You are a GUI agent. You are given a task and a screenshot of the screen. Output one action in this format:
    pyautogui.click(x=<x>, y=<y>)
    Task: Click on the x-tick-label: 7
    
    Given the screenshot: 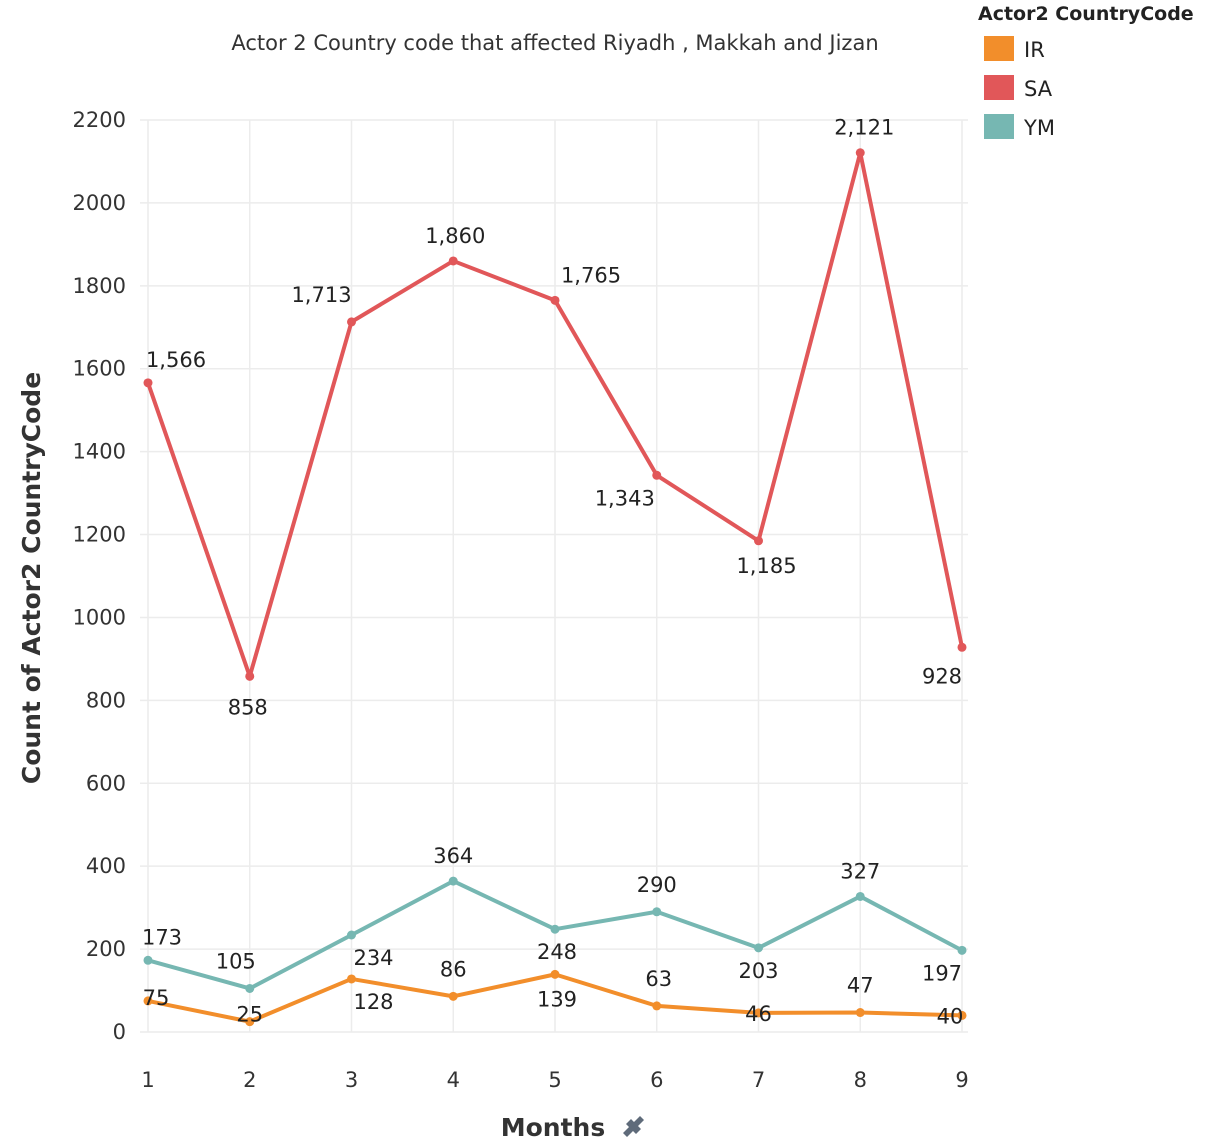 What is the action you would take?
    pyautogui.click(x=758, y=1080)
    